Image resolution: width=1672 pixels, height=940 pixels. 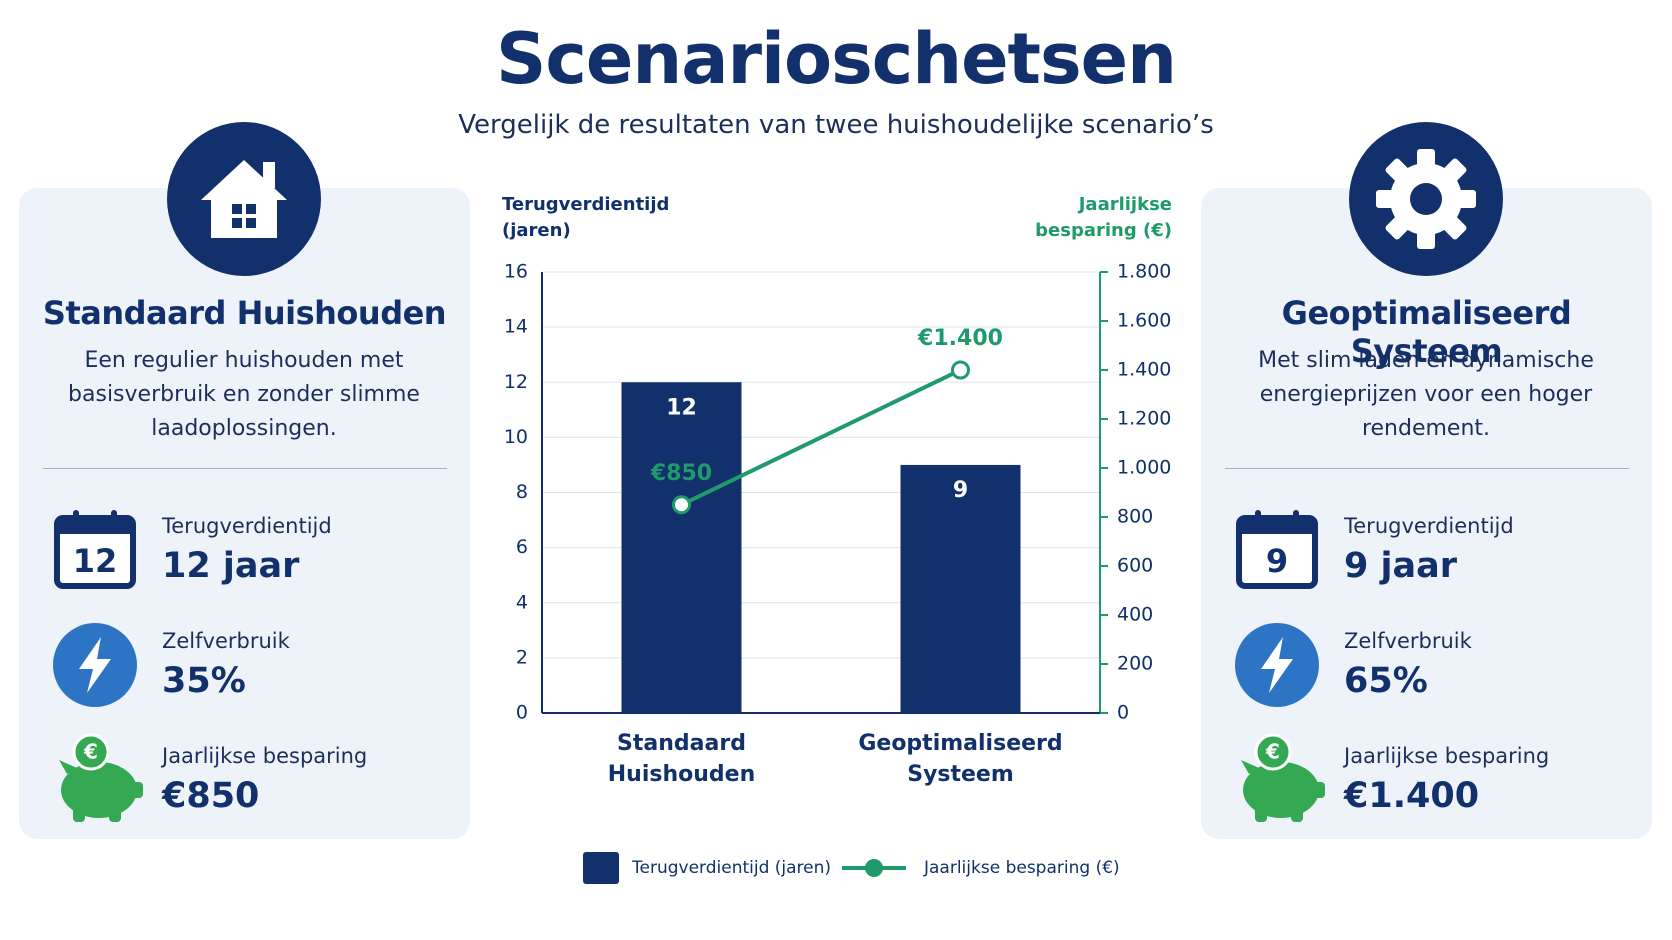 I want to click on y-tick-label: 6, so click(x=522, y=547).